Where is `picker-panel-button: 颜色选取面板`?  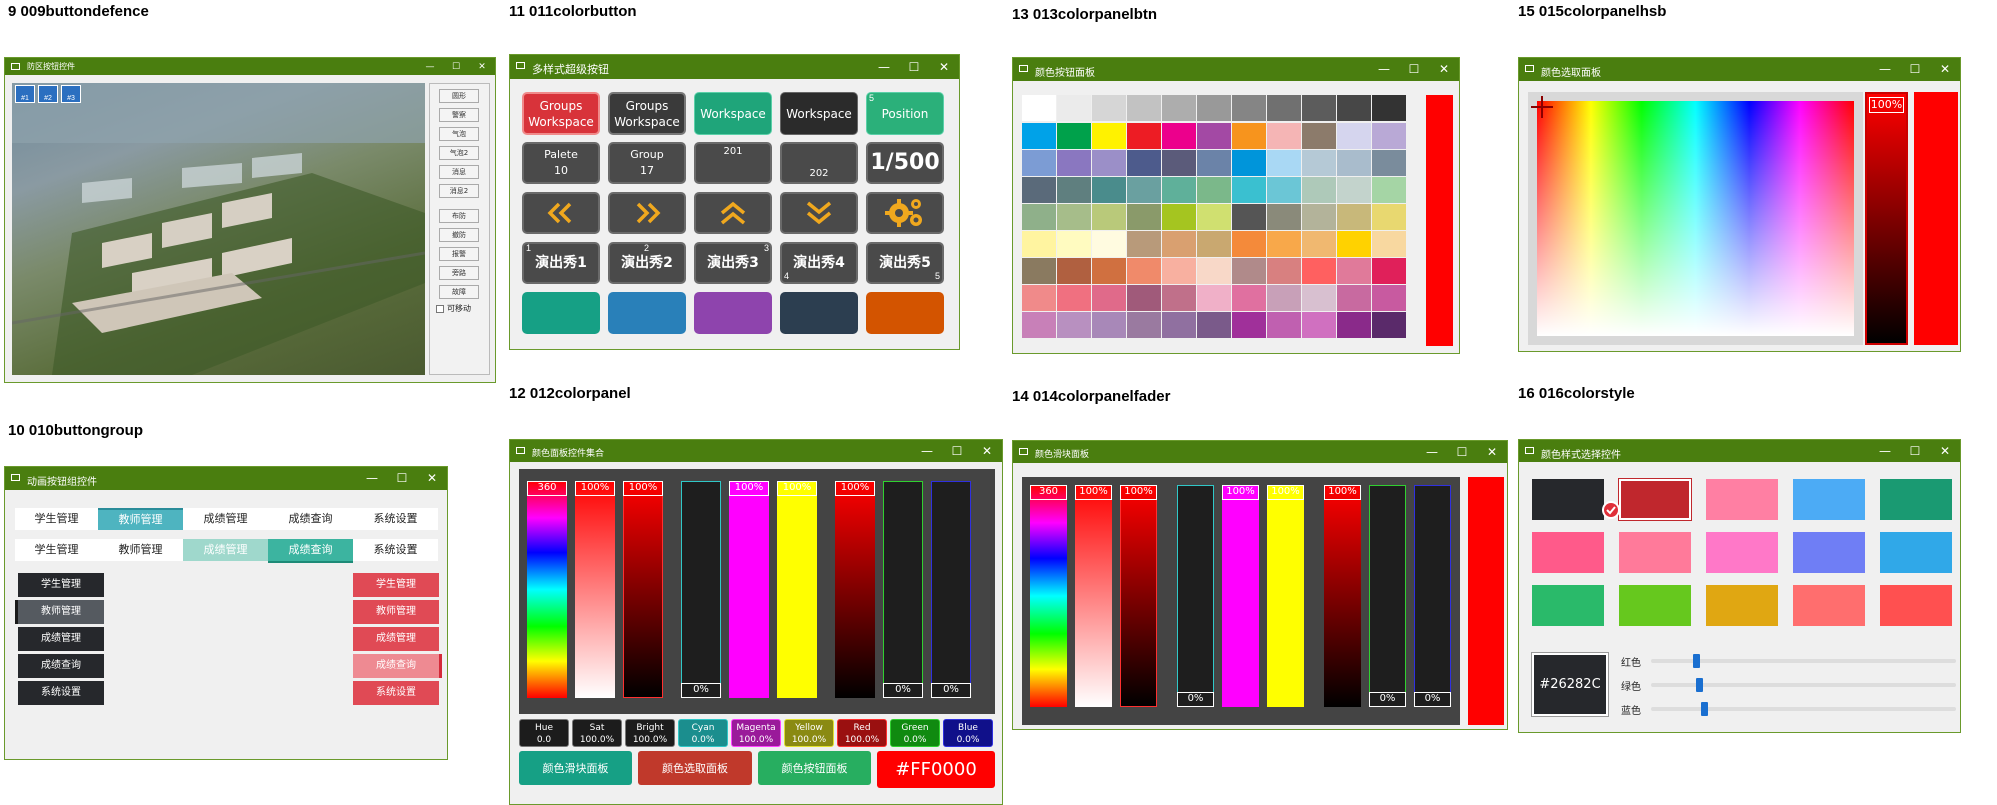
picker-panel-button: 颜色选取面板 is located at coordinates (695, 768).